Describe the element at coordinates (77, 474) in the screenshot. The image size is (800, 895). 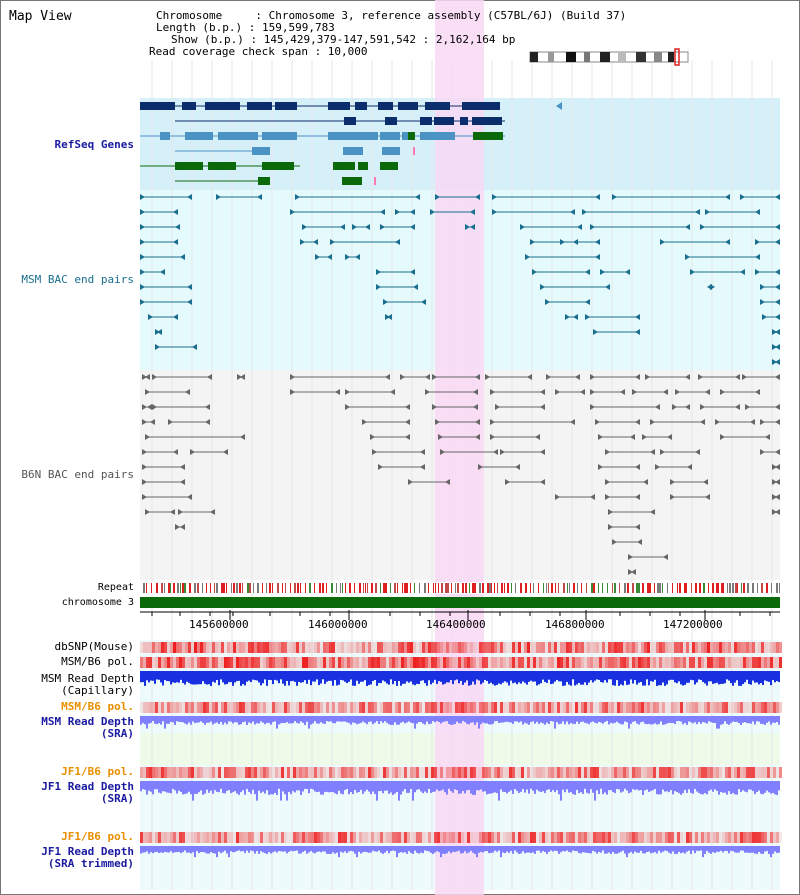
I see `b6n-bac-track-label: B6N BAC end pairs` at that location.